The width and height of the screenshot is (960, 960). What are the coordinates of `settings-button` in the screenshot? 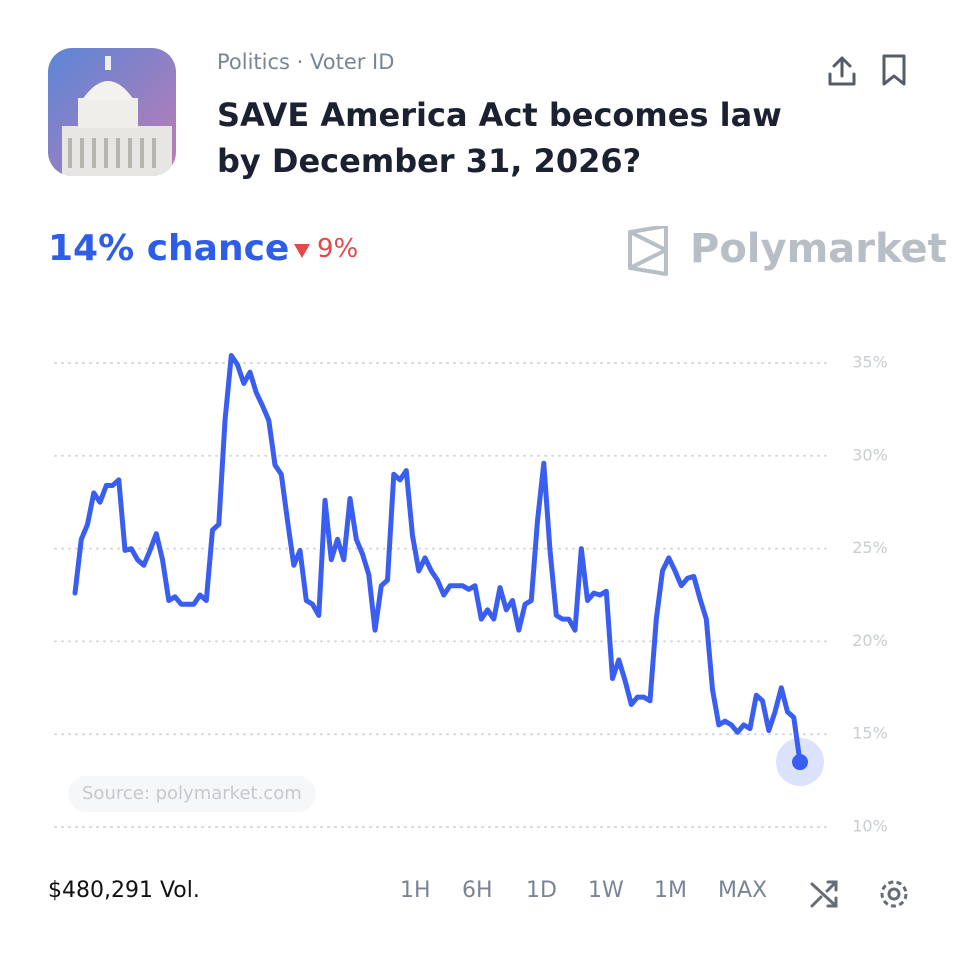 It's located at (894, 894).